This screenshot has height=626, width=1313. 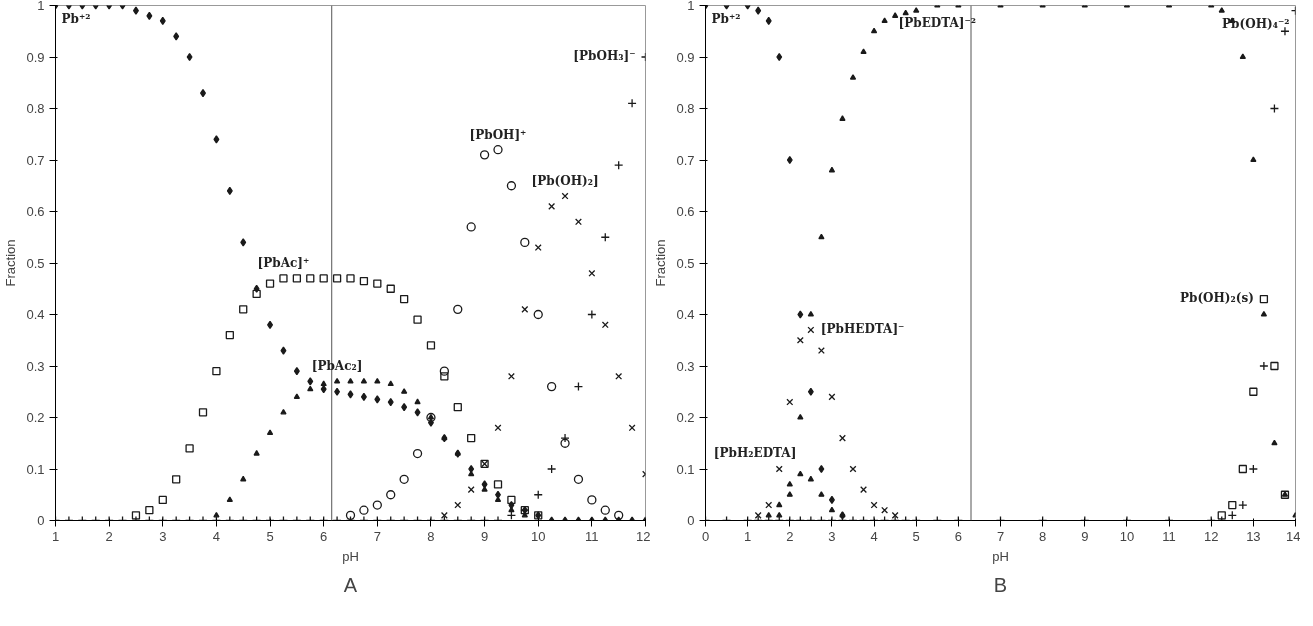 I want to click on x-tick-label: 14, so click(x=1293, y=536).